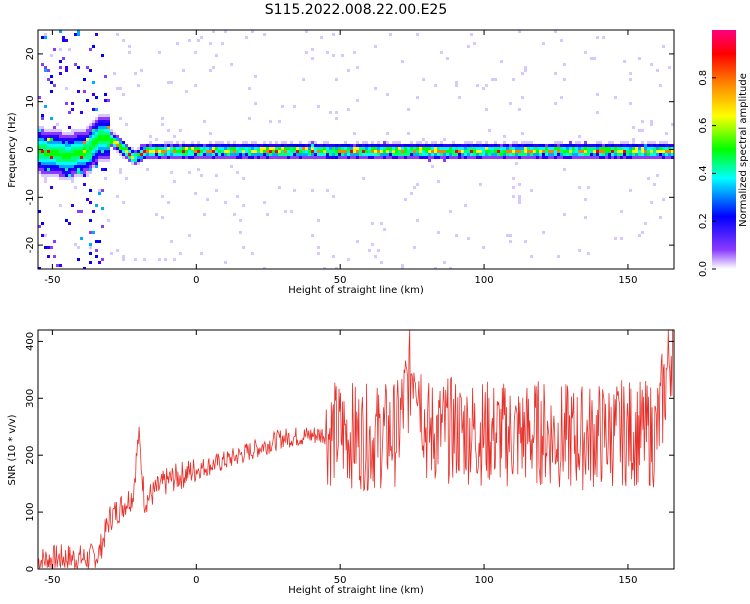 This screenshot has height=604, width=750. Describe the element at coordinates (340, 280) in the screenshot. I see `spectrogram-x-tick-label: 50` at that location.